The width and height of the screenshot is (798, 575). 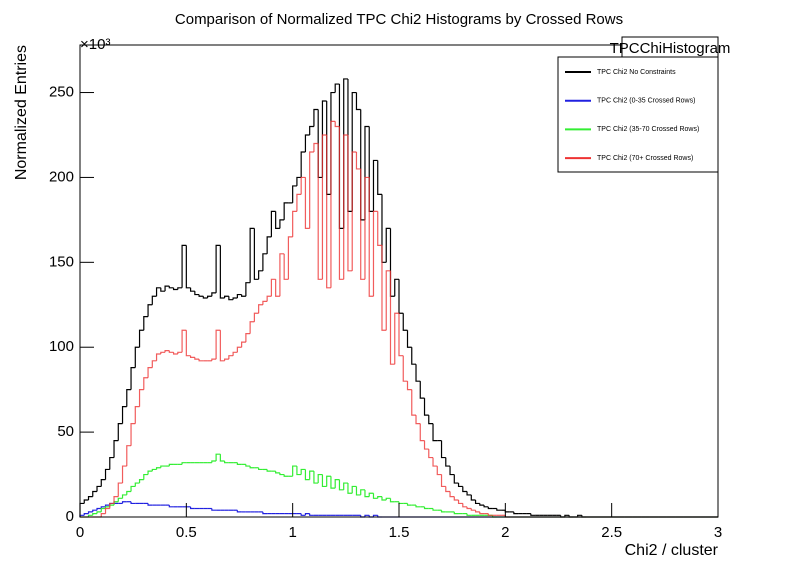 What do you see at coordinates (65, 431) in the screenshot?
I see `y-tick-label: 50` at bounding box center [65, 431].